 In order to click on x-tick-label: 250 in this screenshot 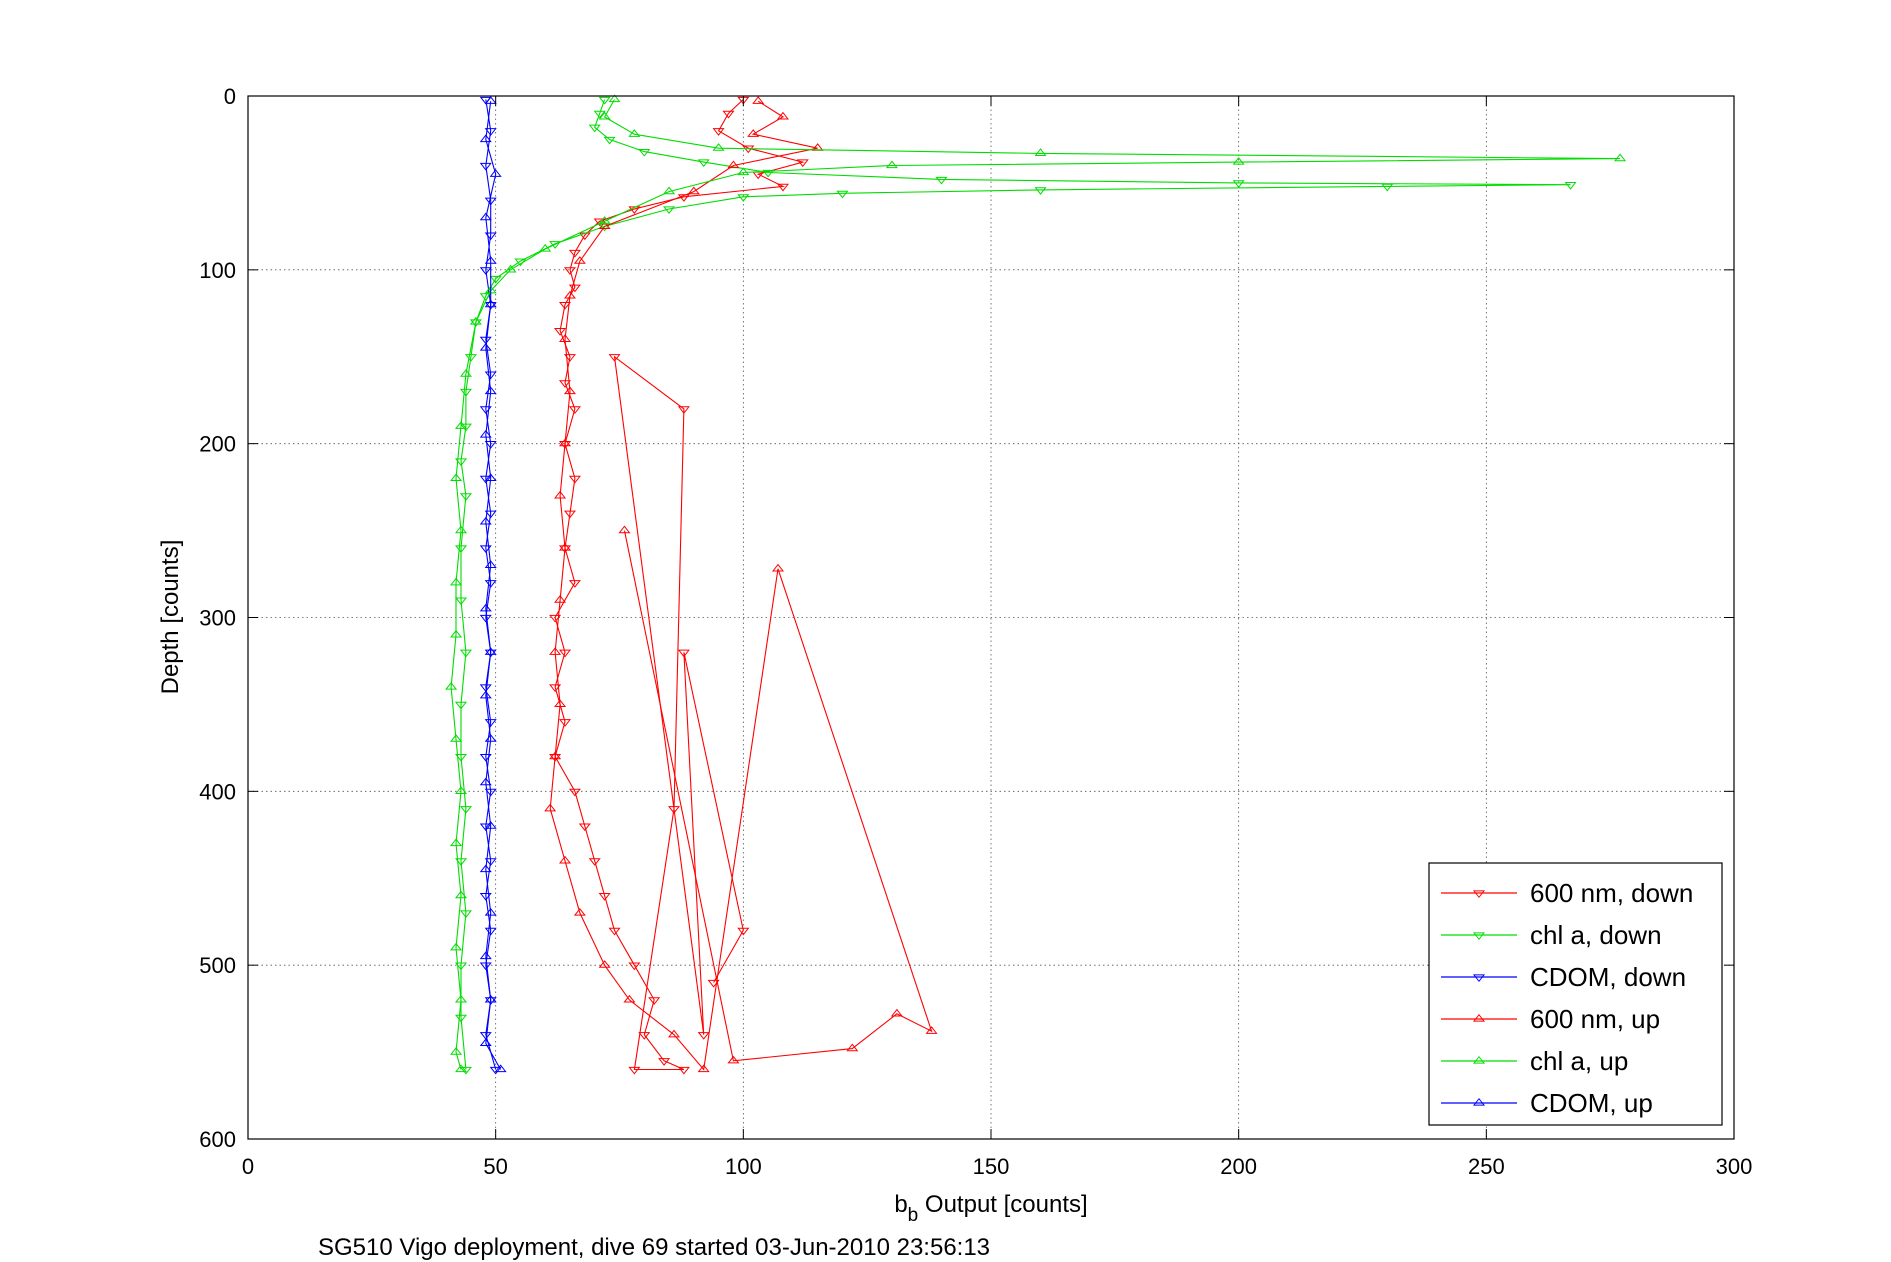, I will do `click(1486, 1166)`.